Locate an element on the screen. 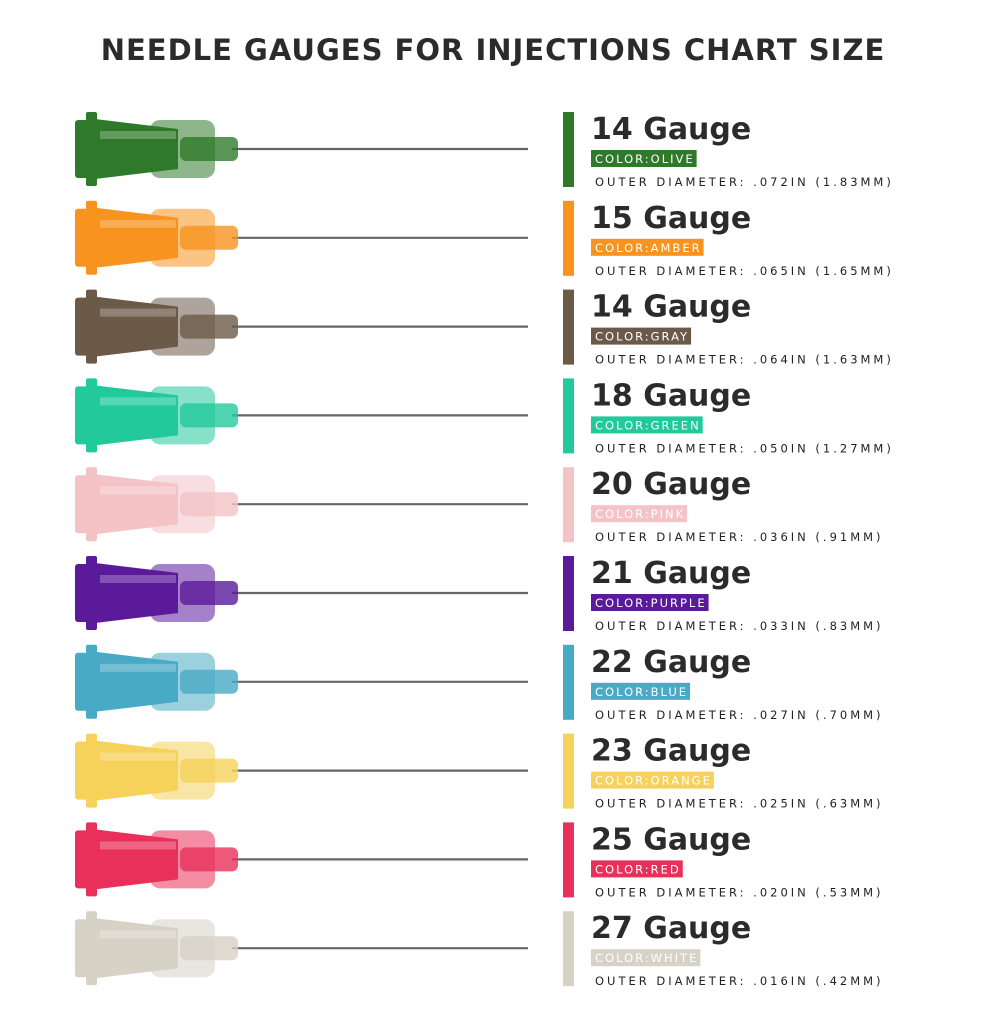  diameter-label: OUTER DIAMETER: .033IN (.83MM) is located at coordinates (739, 626).